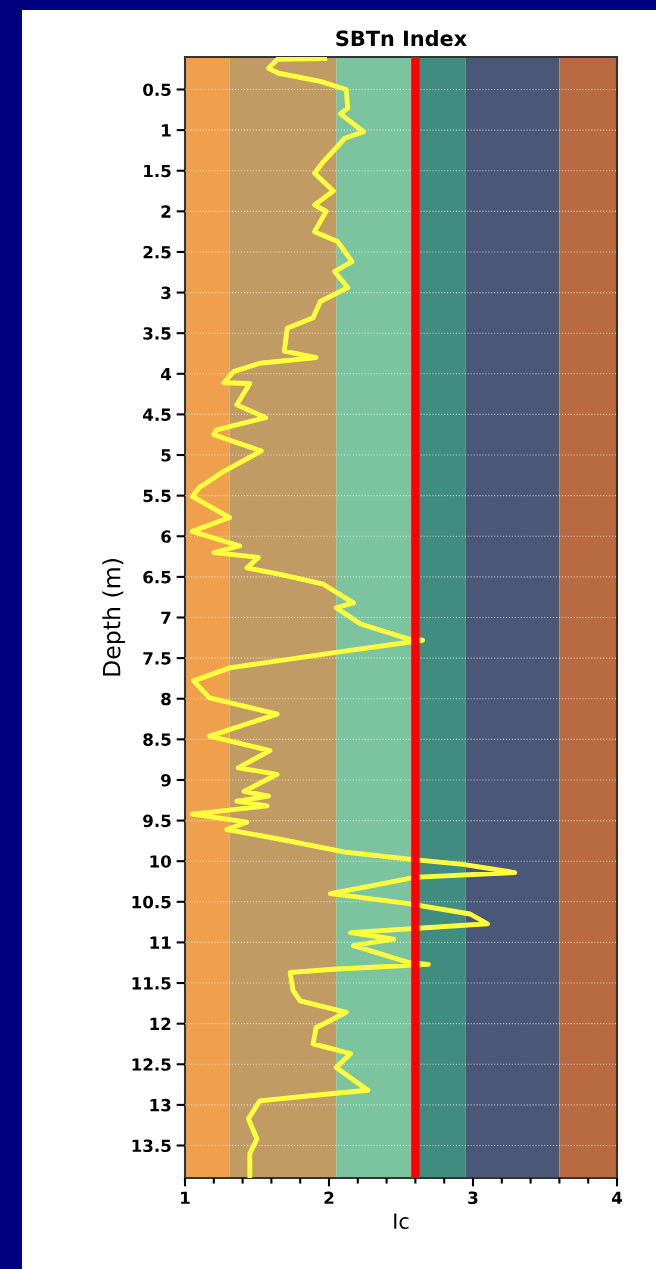 The image size is (656, 1269). I want to click on x-axis-title: Ic, so click(401, 1221).